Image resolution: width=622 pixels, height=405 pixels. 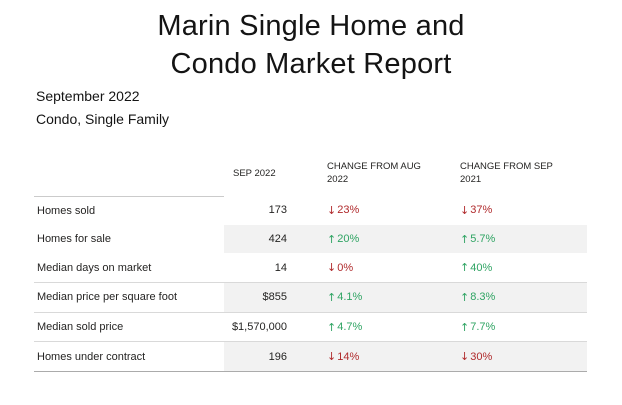 What do you see at coordinates (518, 239) in the screenshot?
I see `change-from-sep-cell: ↑ 5.7%` at bounding box center [518, 239].